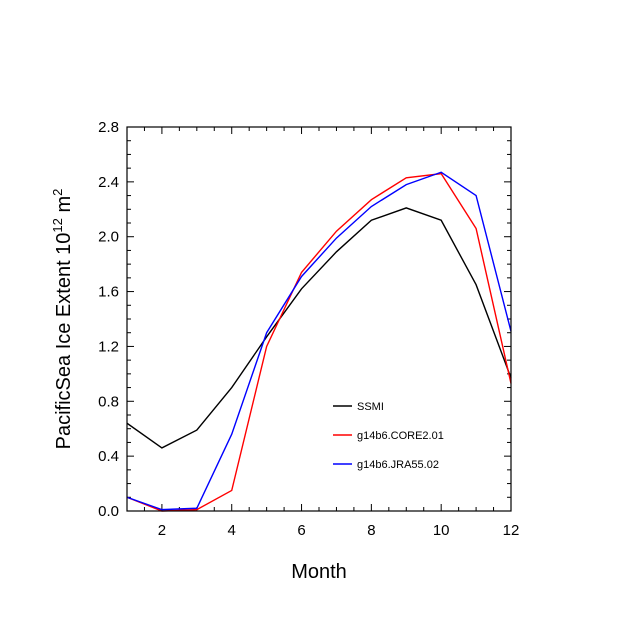  What do you see at coordinates (108, 511) in the screenshot?
I see `y-tick-label: 0.0` at bounding box center [108, 511].